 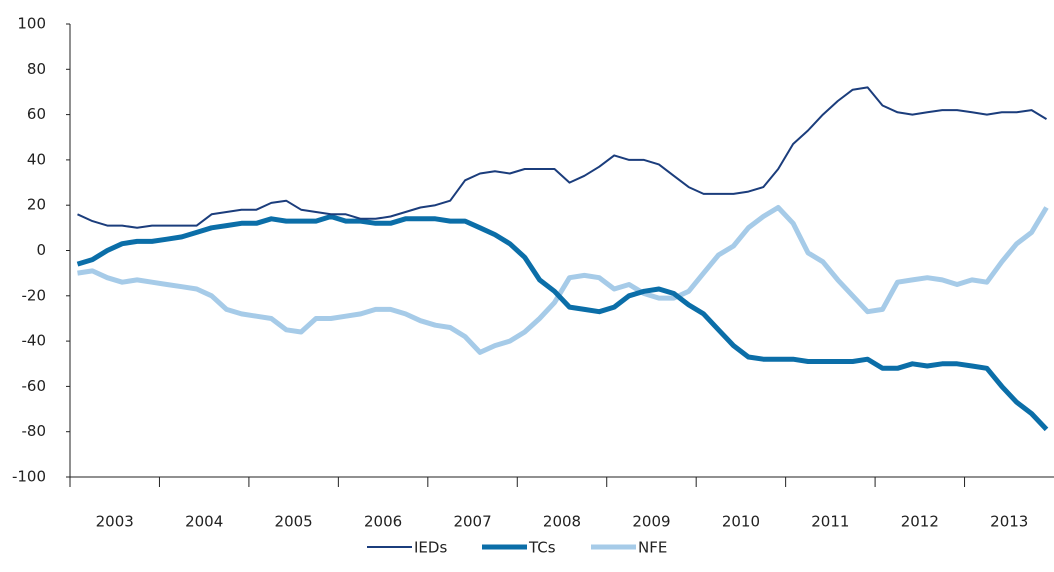 I want to click on y-tick-label: -100, so click(x=29, y=477).